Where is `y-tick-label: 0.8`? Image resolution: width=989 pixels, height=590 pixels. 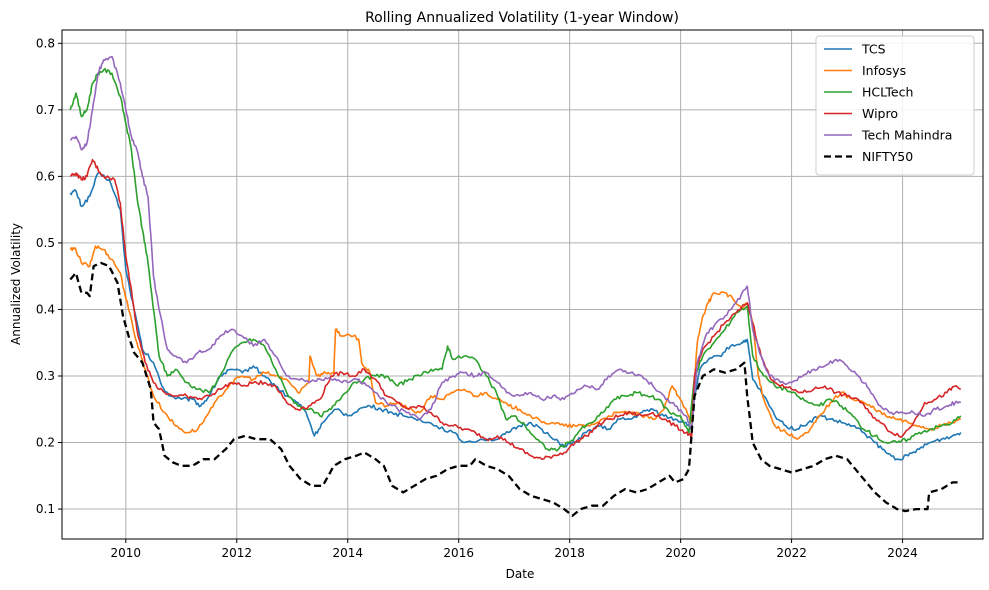
y-tick-label: 0.8 is located at coordinates (45, 43).